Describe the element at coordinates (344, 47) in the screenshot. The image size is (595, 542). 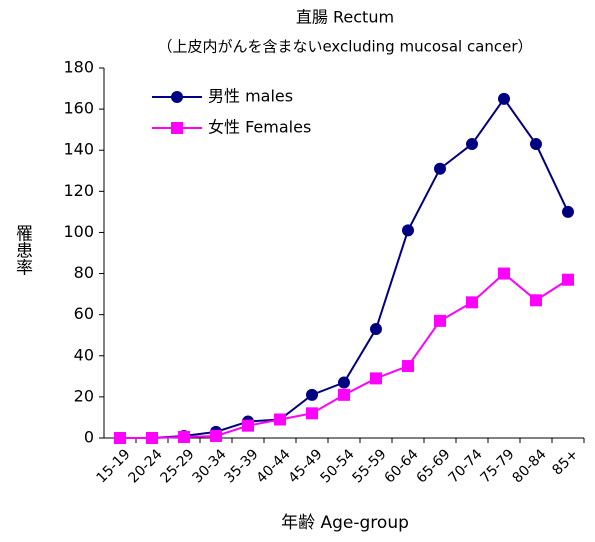
I see `chart-subtitle: （上皮内がんを含まないexcluding mucosal cancer）` at that location.